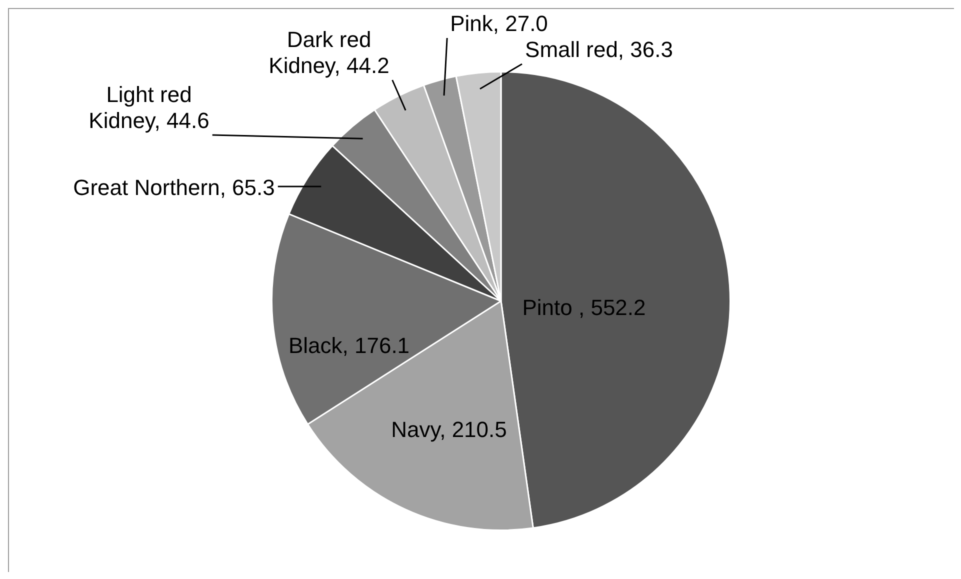  Describe the element at coordinates (174, 187) in the screenshot. I see `slice-label: Great Northern, 65.3` at that location.